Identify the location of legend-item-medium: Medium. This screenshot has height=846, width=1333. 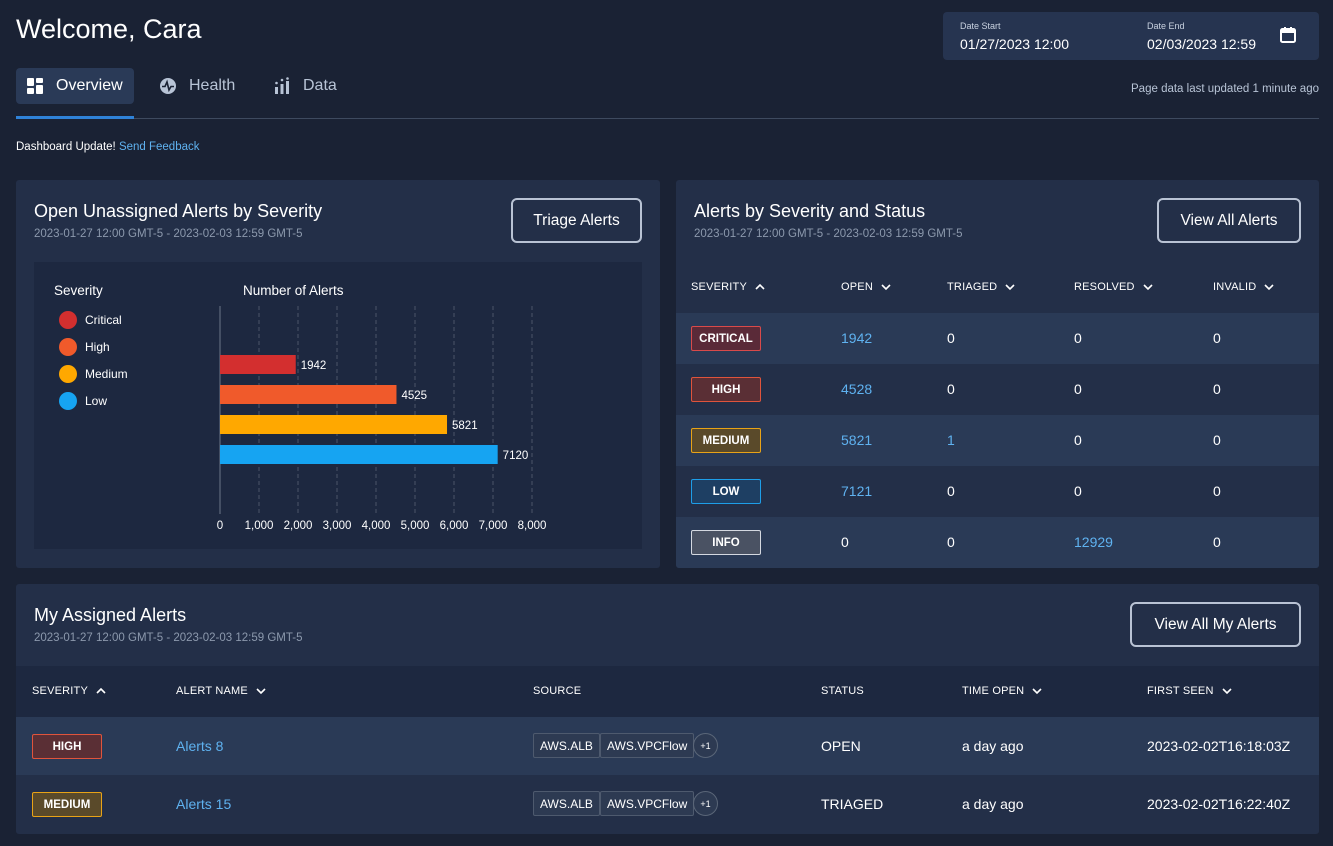
(93, 374).